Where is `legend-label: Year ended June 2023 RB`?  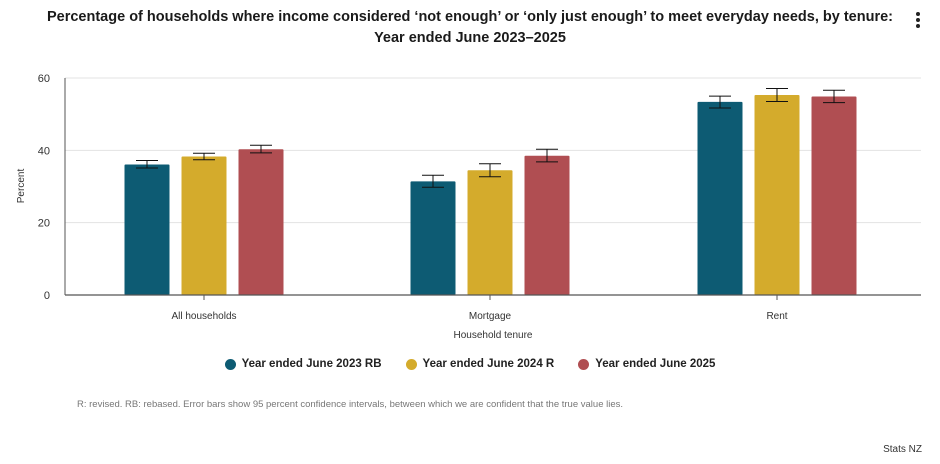
legend-label: Year ended June 2023 RB is located at coordinates (311, 364).